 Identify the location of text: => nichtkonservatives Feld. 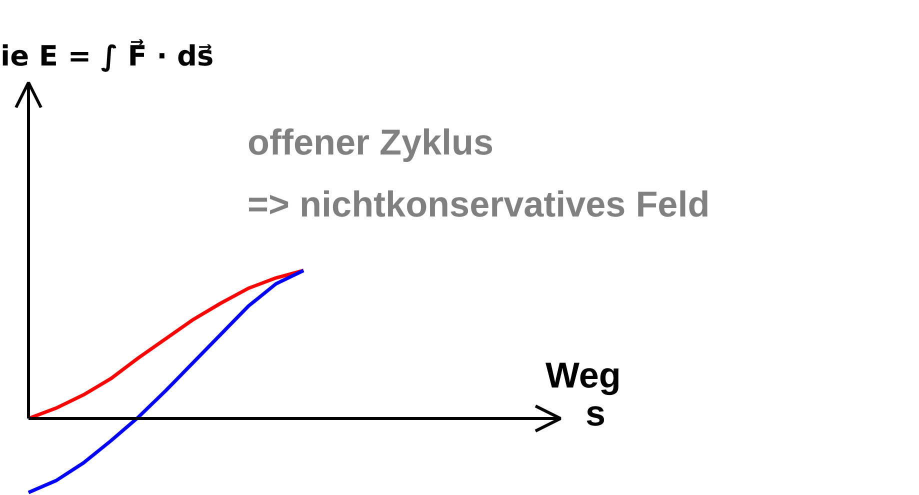
(479, 204).